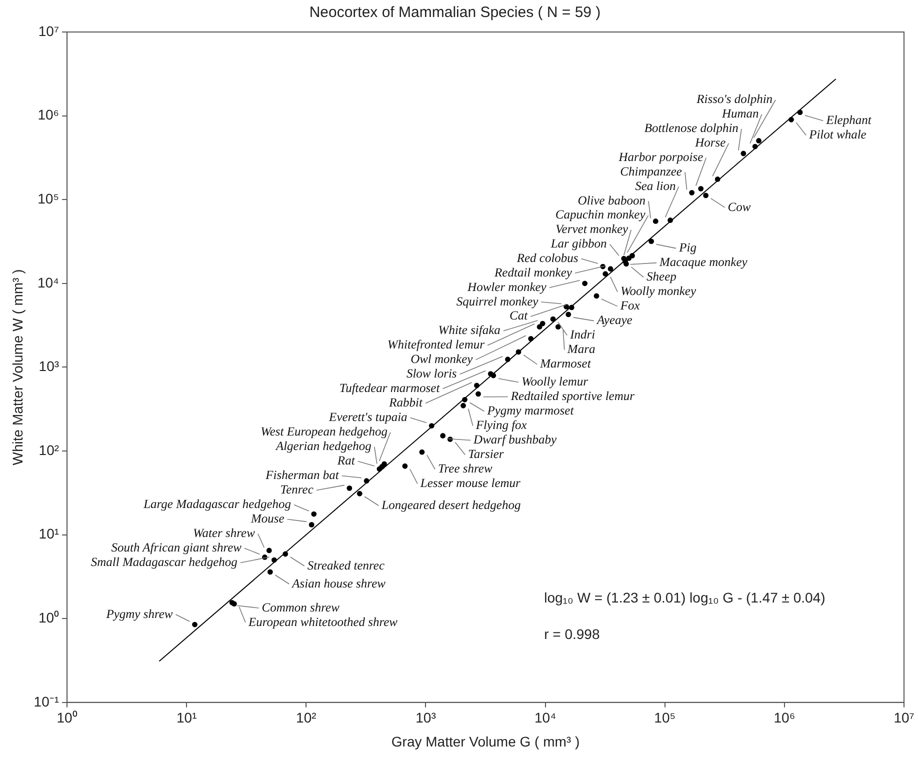 This screenshot has height=759, width=918. What do you see at coordinates (49, 534) in the screenshot?
I see `y-tick-label: 10¹` at bounding box center [49, 534].